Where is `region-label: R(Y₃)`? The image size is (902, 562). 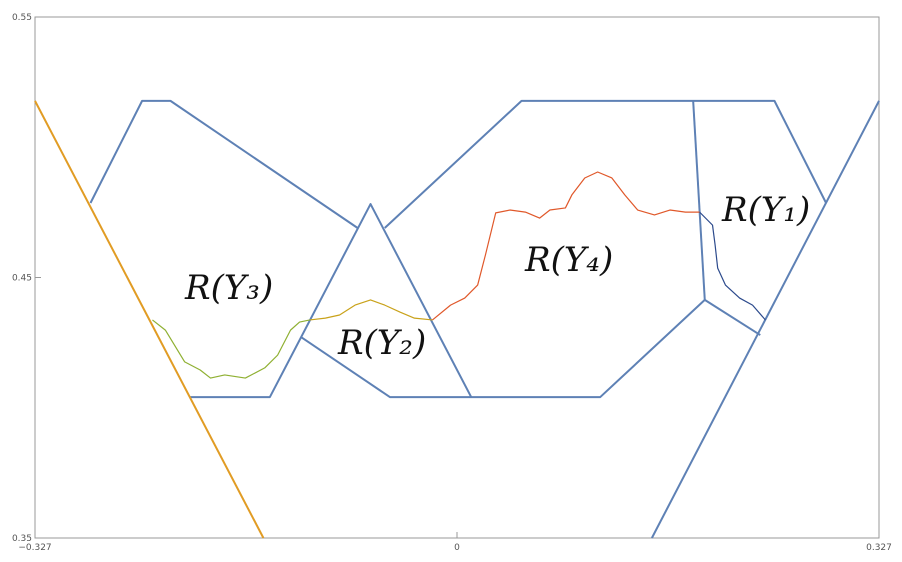 region-label: R(Y₃) is located at coordinates (228, 288).